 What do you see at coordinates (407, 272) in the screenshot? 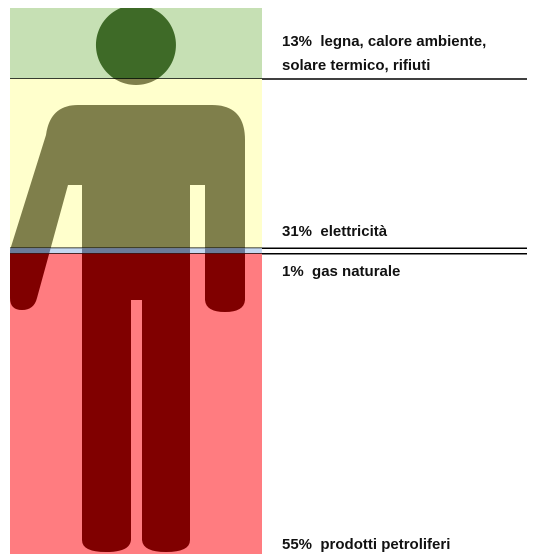
I see `band-label: 1% gas naturale` at bounding box center [407, 272].